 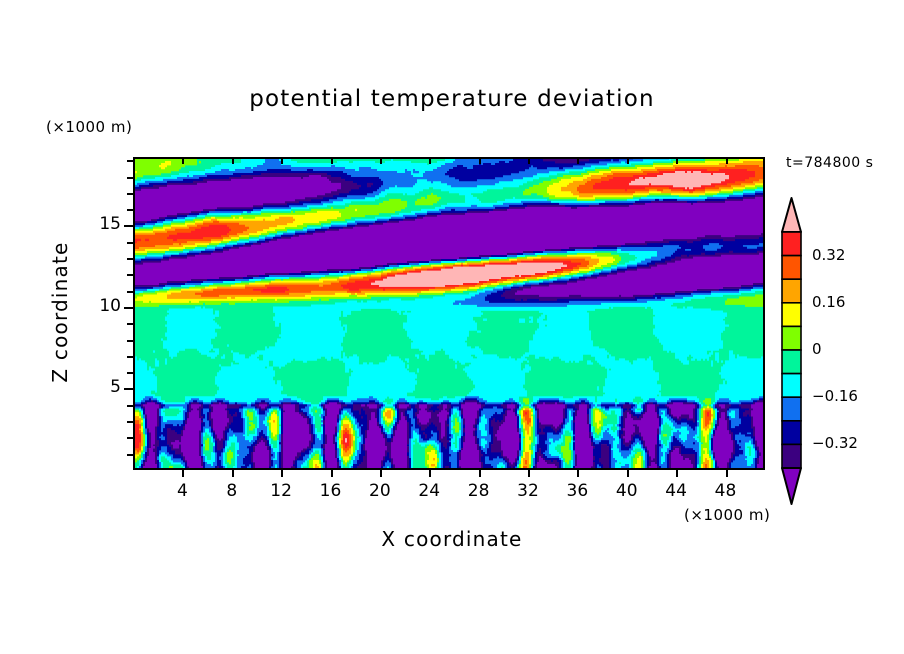 What do you see at coordinates (626, 491) in the screenshot?
I see `x-tick-label: 40` at bounding box center [626, 491].